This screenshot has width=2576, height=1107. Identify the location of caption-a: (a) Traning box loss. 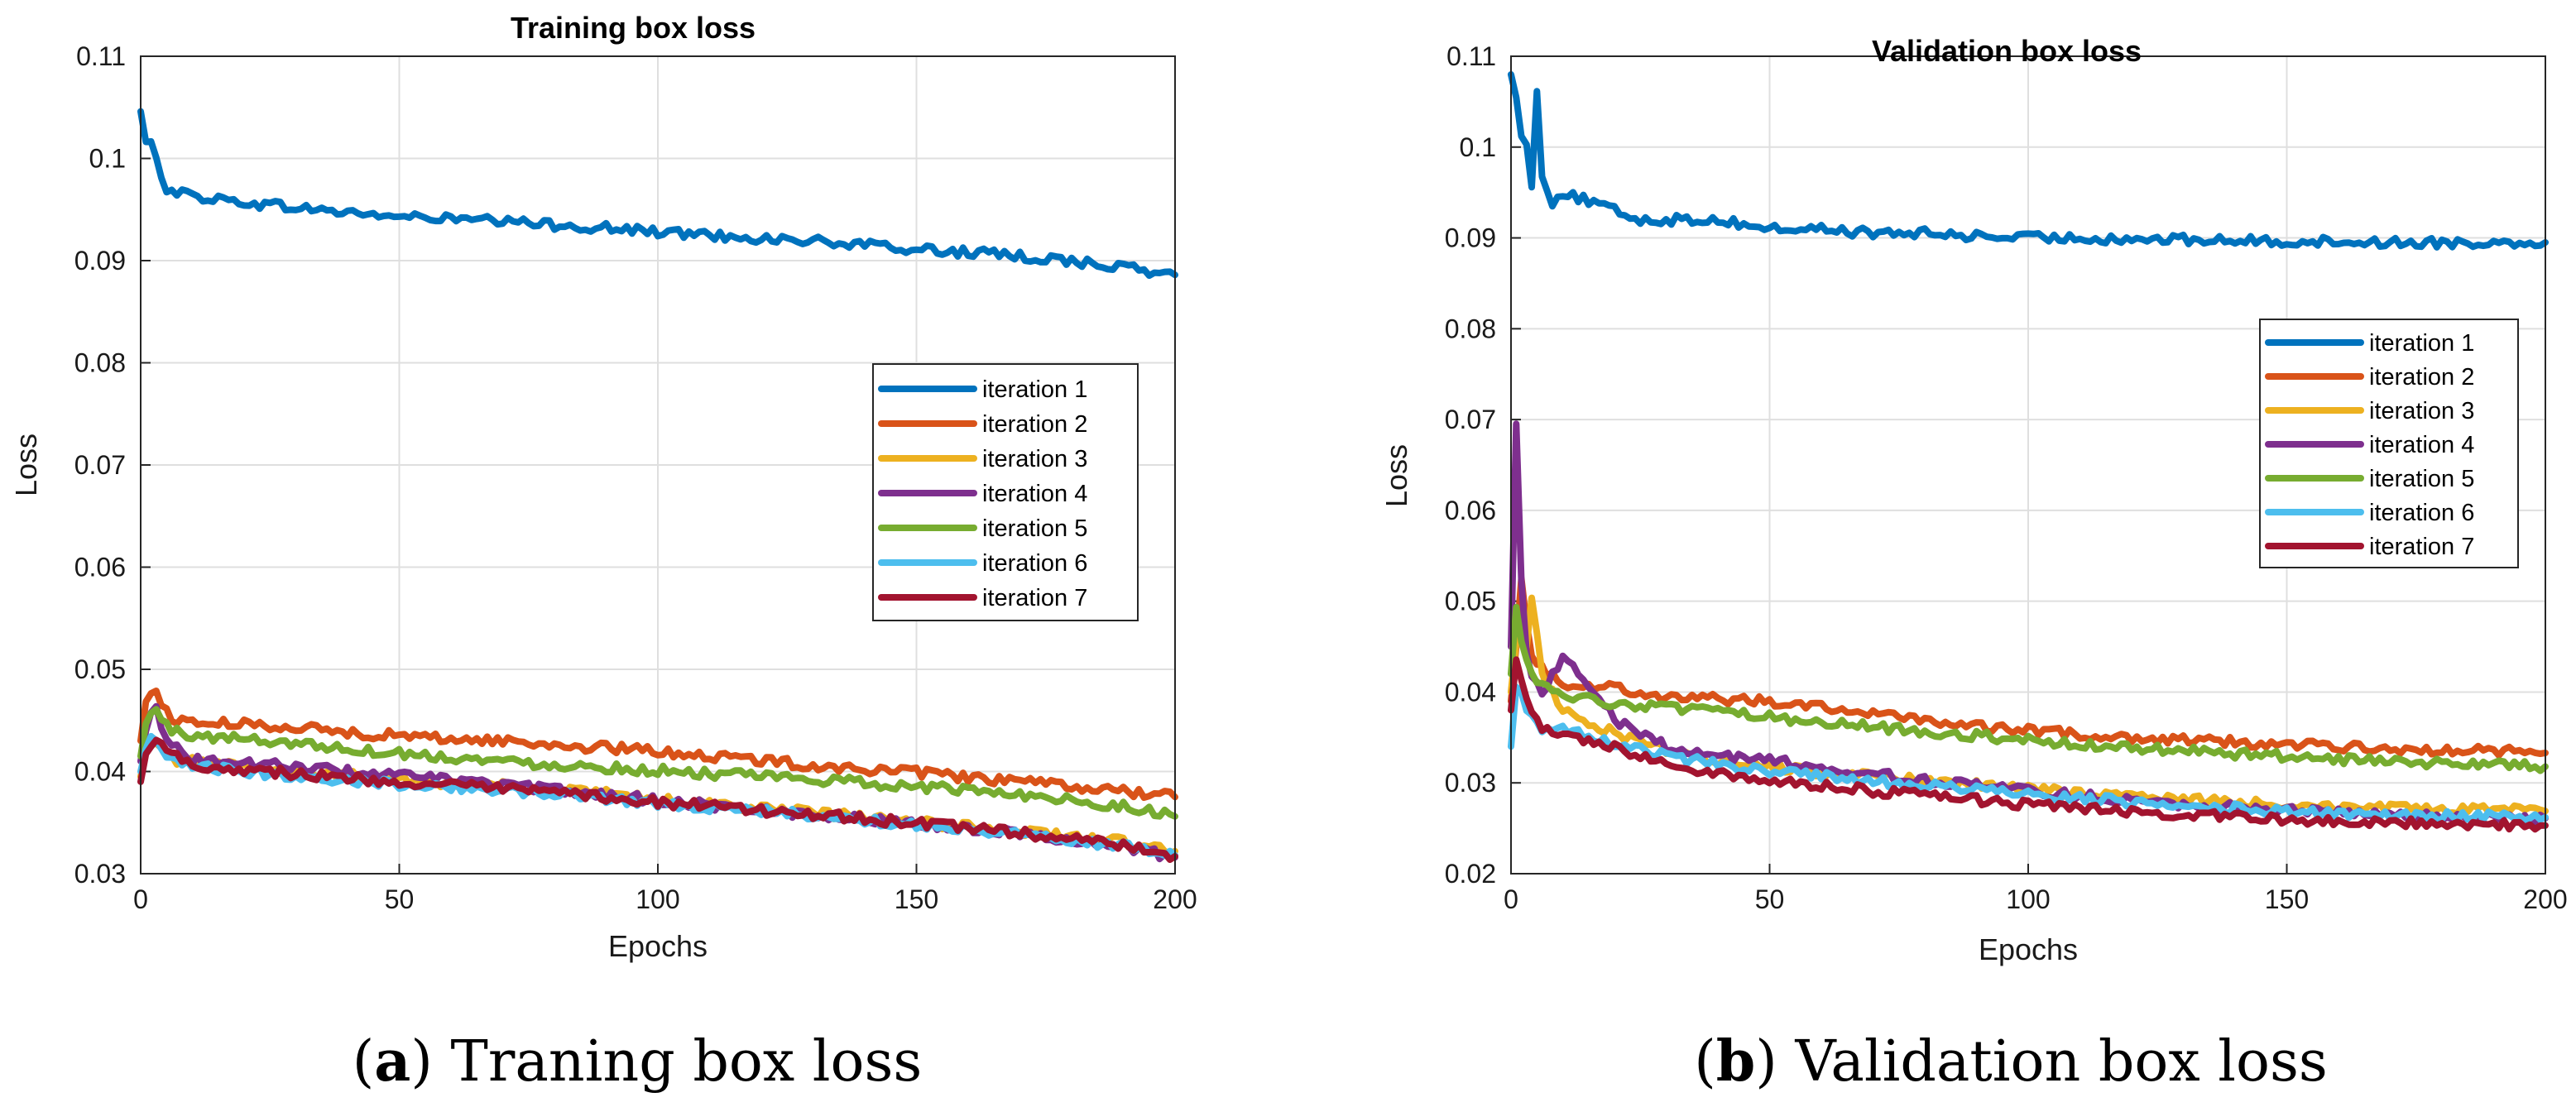
(638, 1061).